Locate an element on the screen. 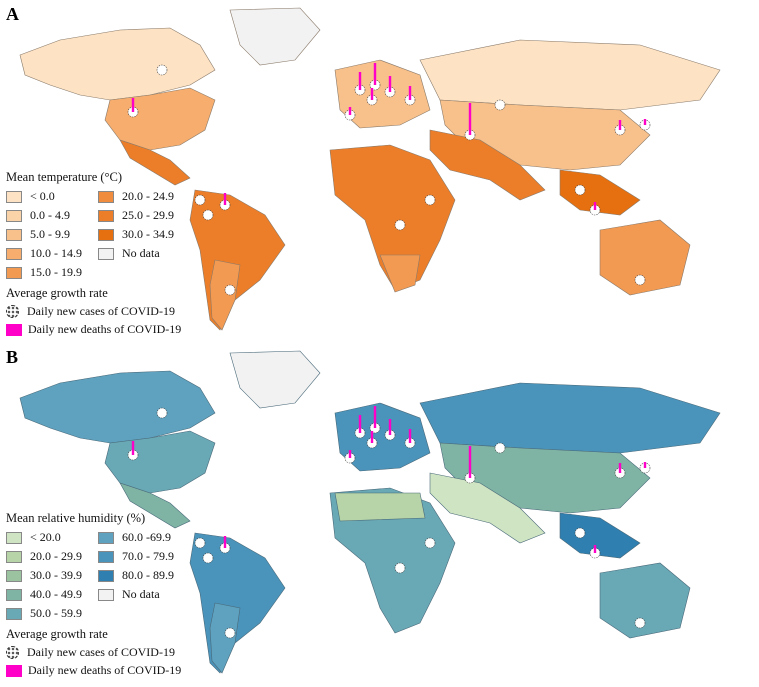 This screenshot has width=759, height=687. legend-class-item: 15.0 - 19.9 is located at coordinates (49, 272).